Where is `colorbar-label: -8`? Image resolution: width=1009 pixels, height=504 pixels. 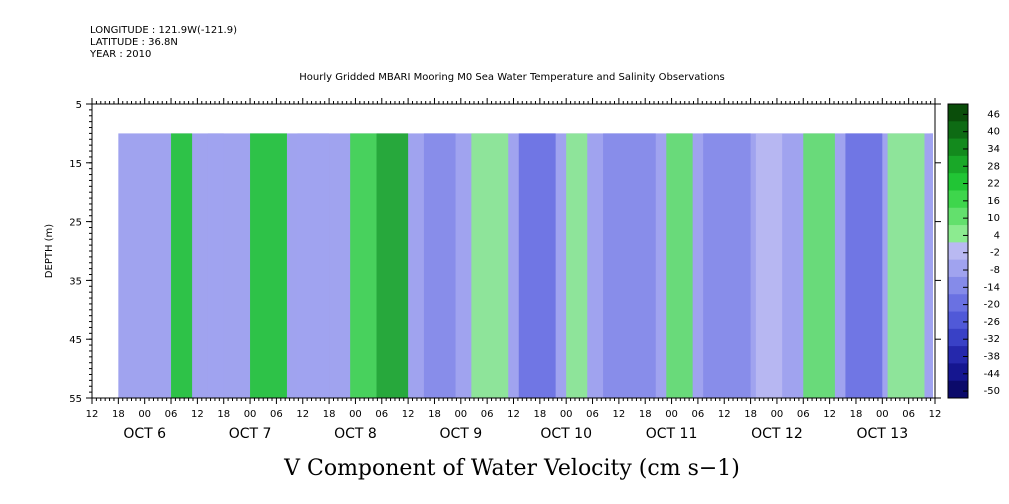 colorbar-label: -8 is located at coordinates (995, 270).